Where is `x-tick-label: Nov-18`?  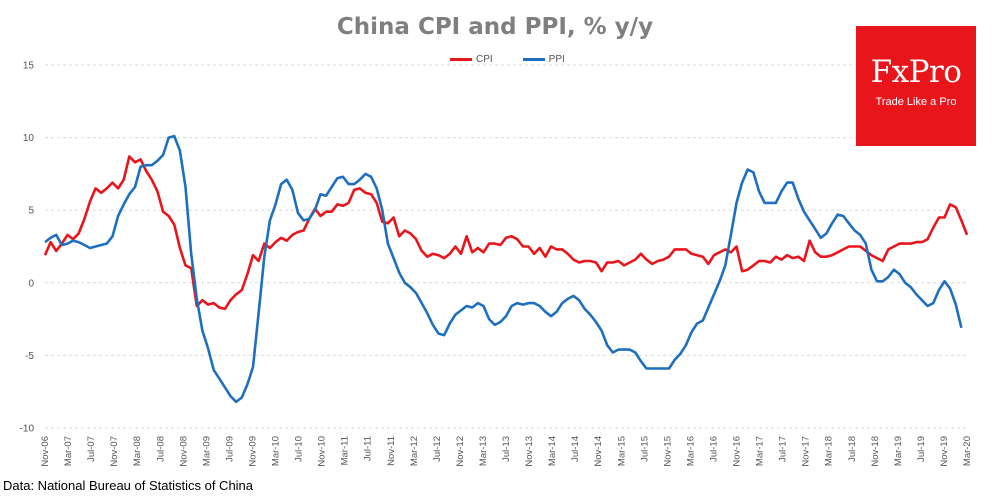 x-tick-label: Nov-18 is located at coordinates (875, 451).